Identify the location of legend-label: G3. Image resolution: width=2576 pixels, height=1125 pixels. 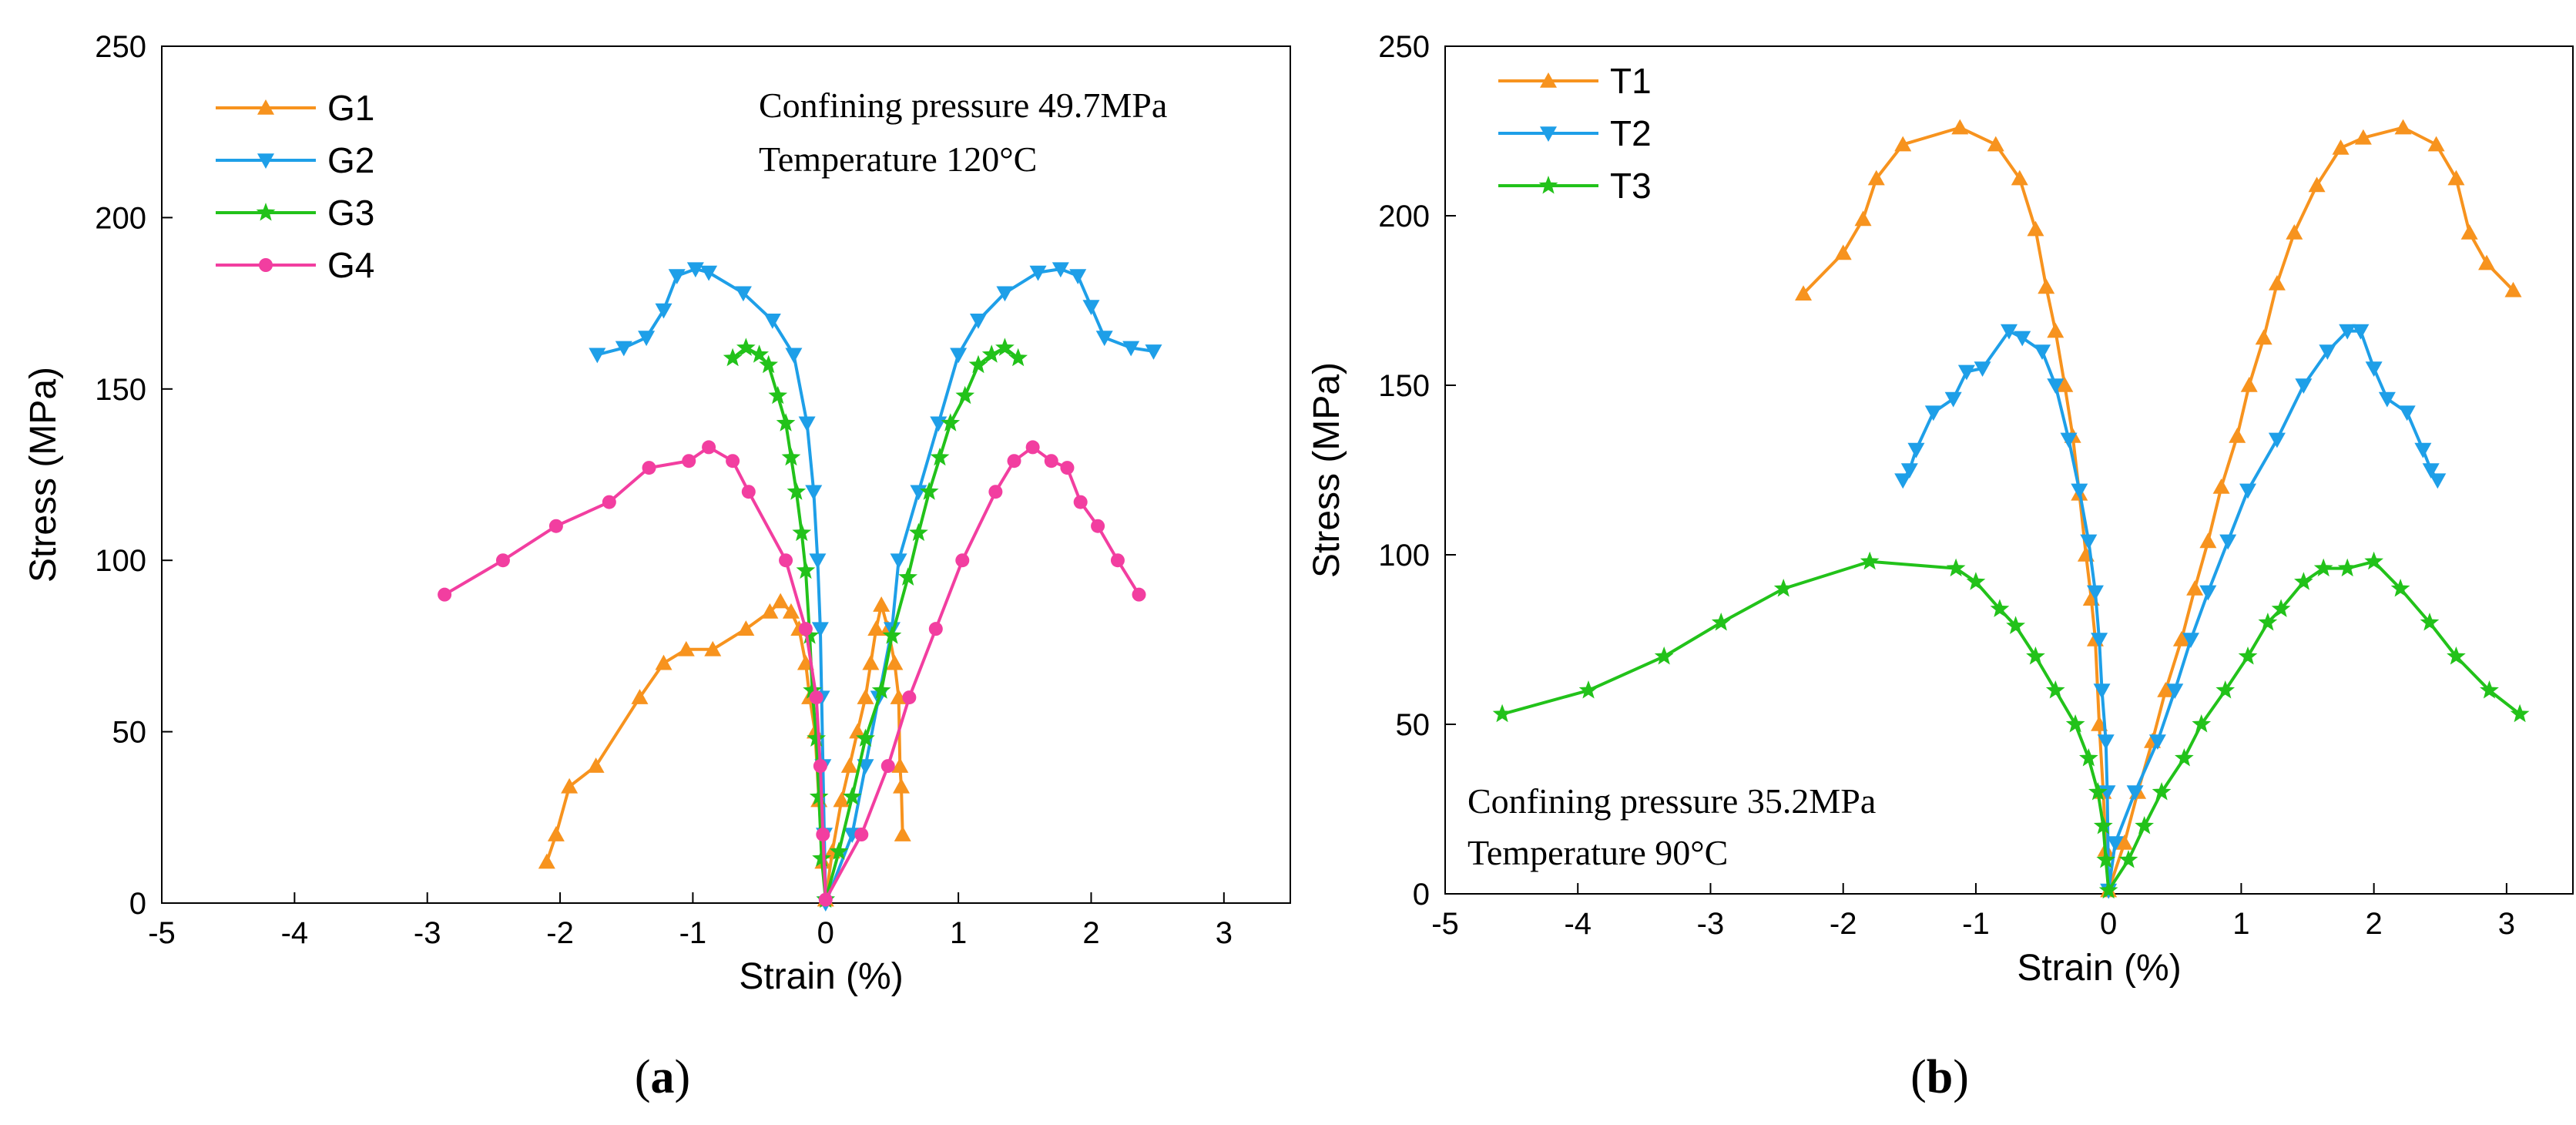
(350, 213).